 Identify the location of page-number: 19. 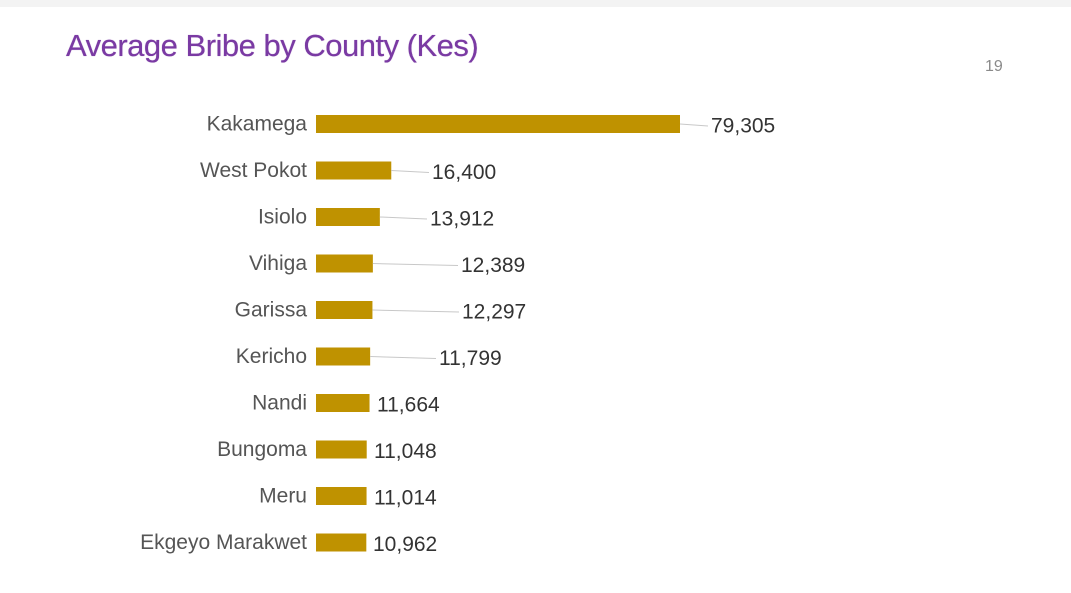
(994, 66).